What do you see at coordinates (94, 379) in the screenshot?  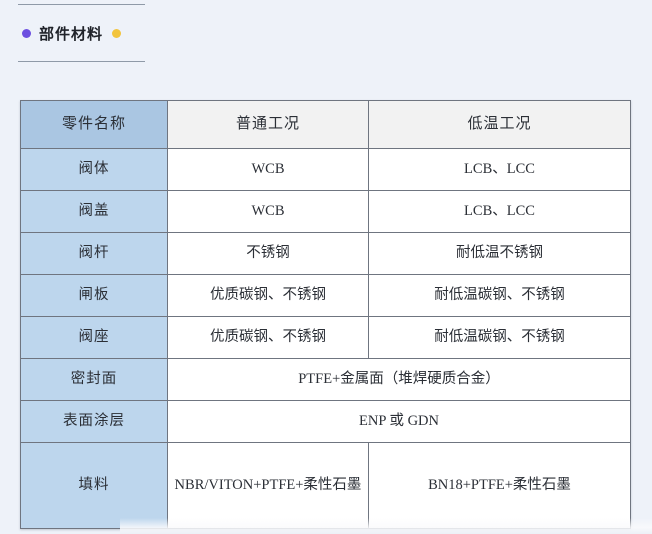 I see `cell-part-name: 密封面` at bounding box center [94, 379].